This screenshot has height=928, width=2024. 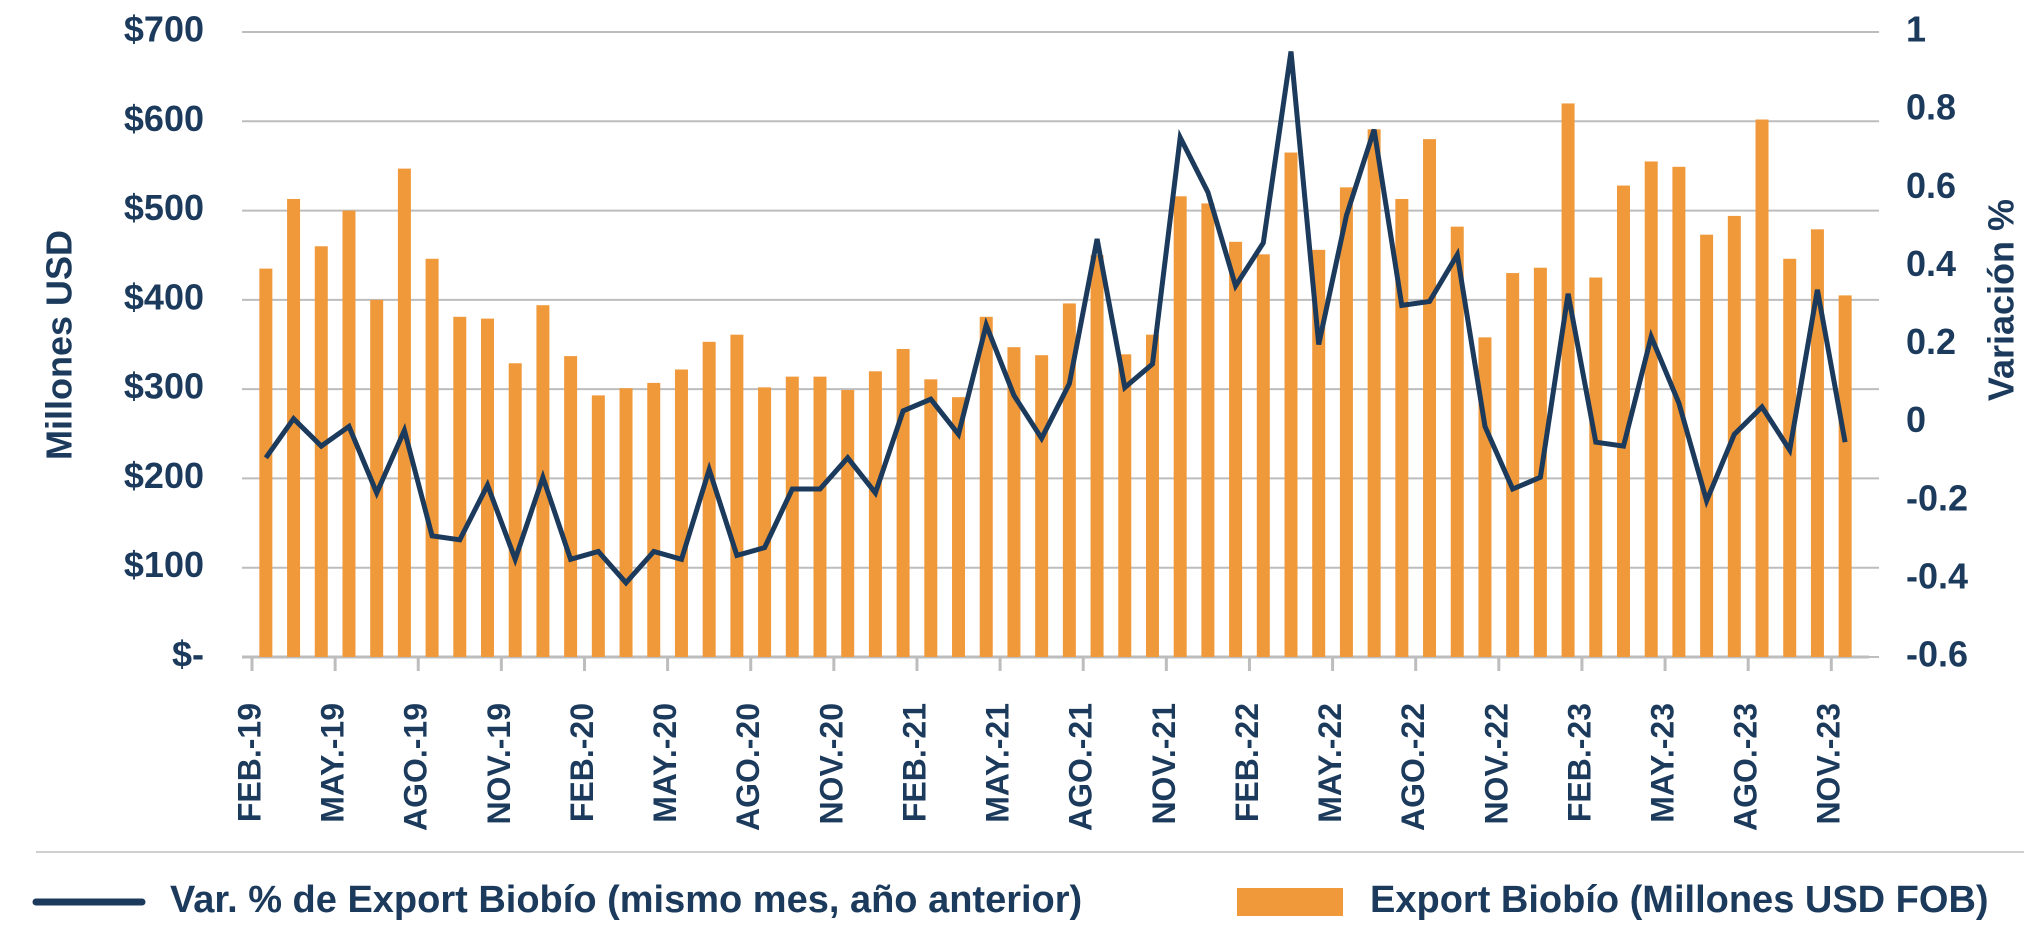 What do you see at coordinates (1679, 900) in the screenshot?
I see `legend-label: Export Biobío (Millones USD FOB)` at bounding box center [1679, 900].